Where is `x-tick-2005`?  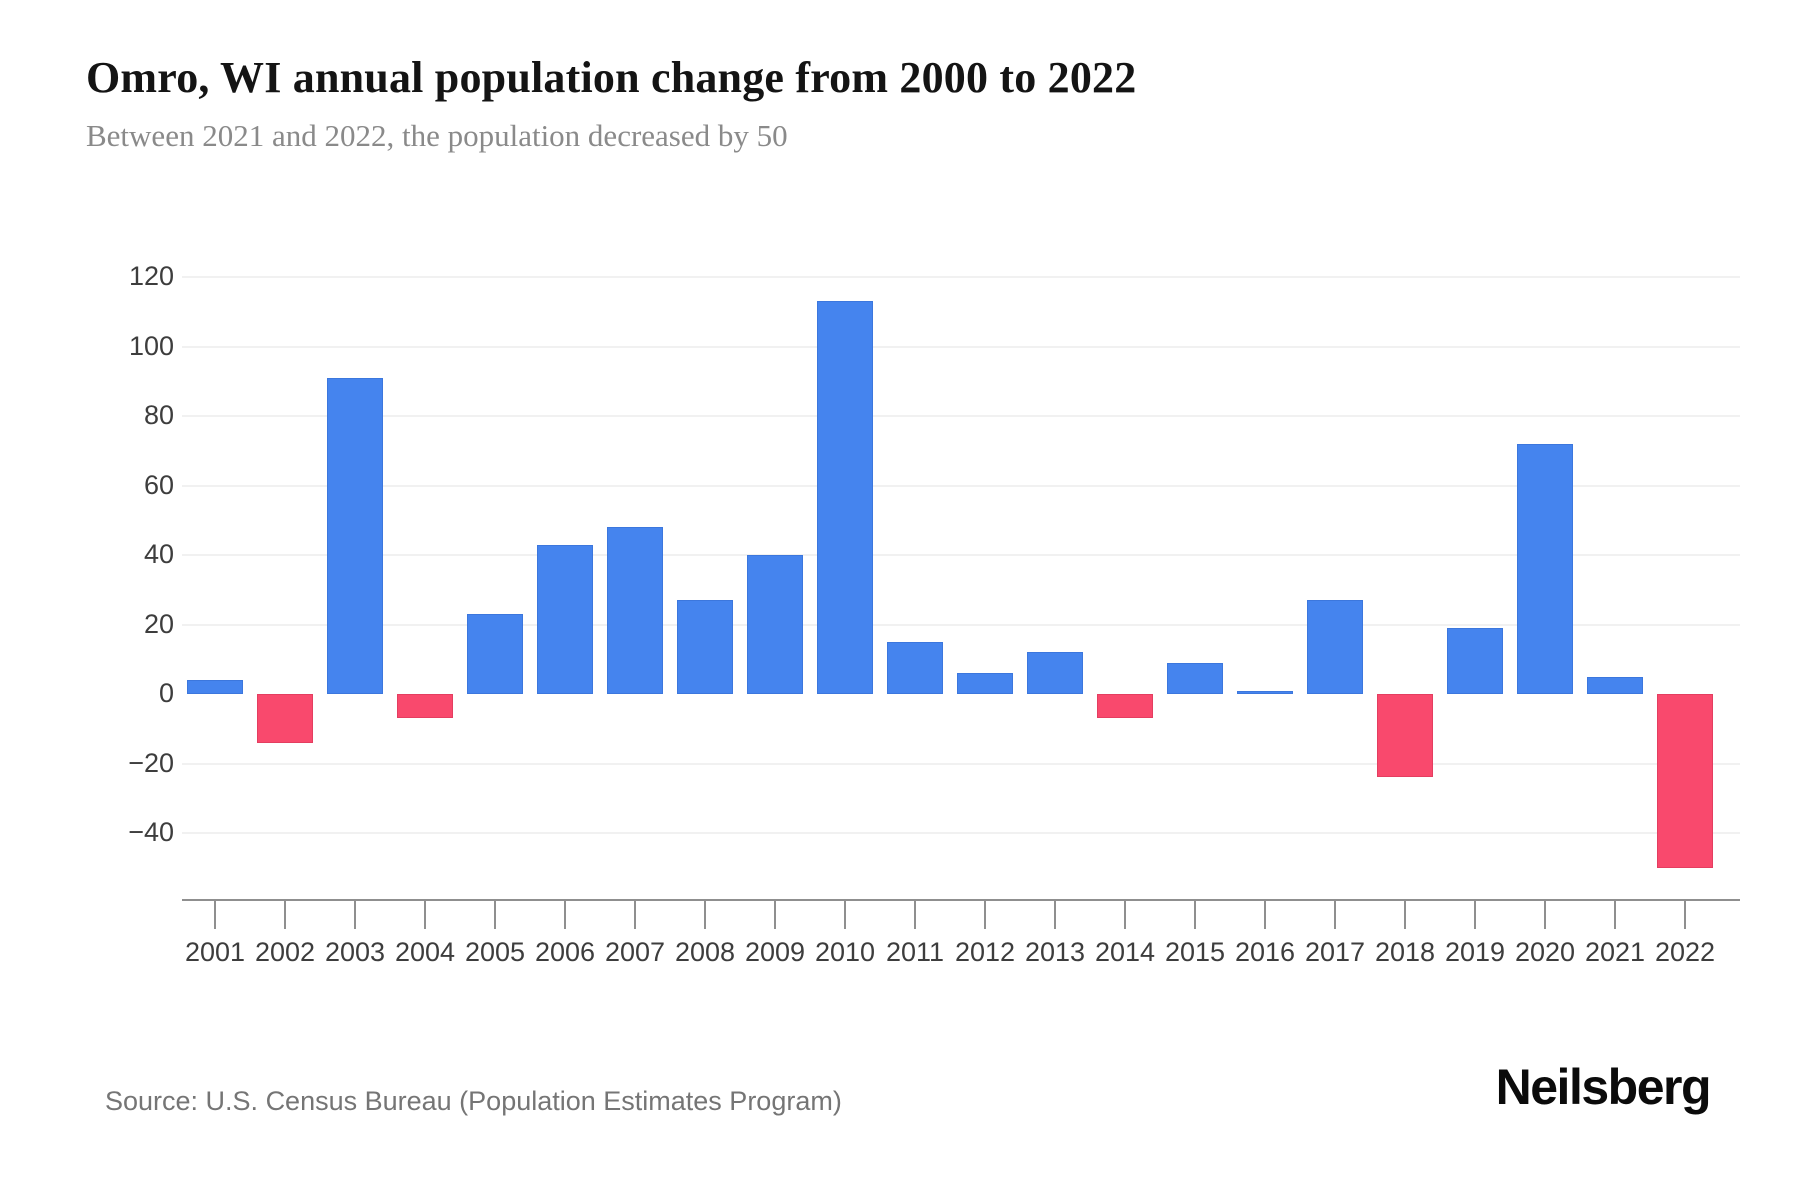
x-tick-2005 is located at coordinates (495, 915).